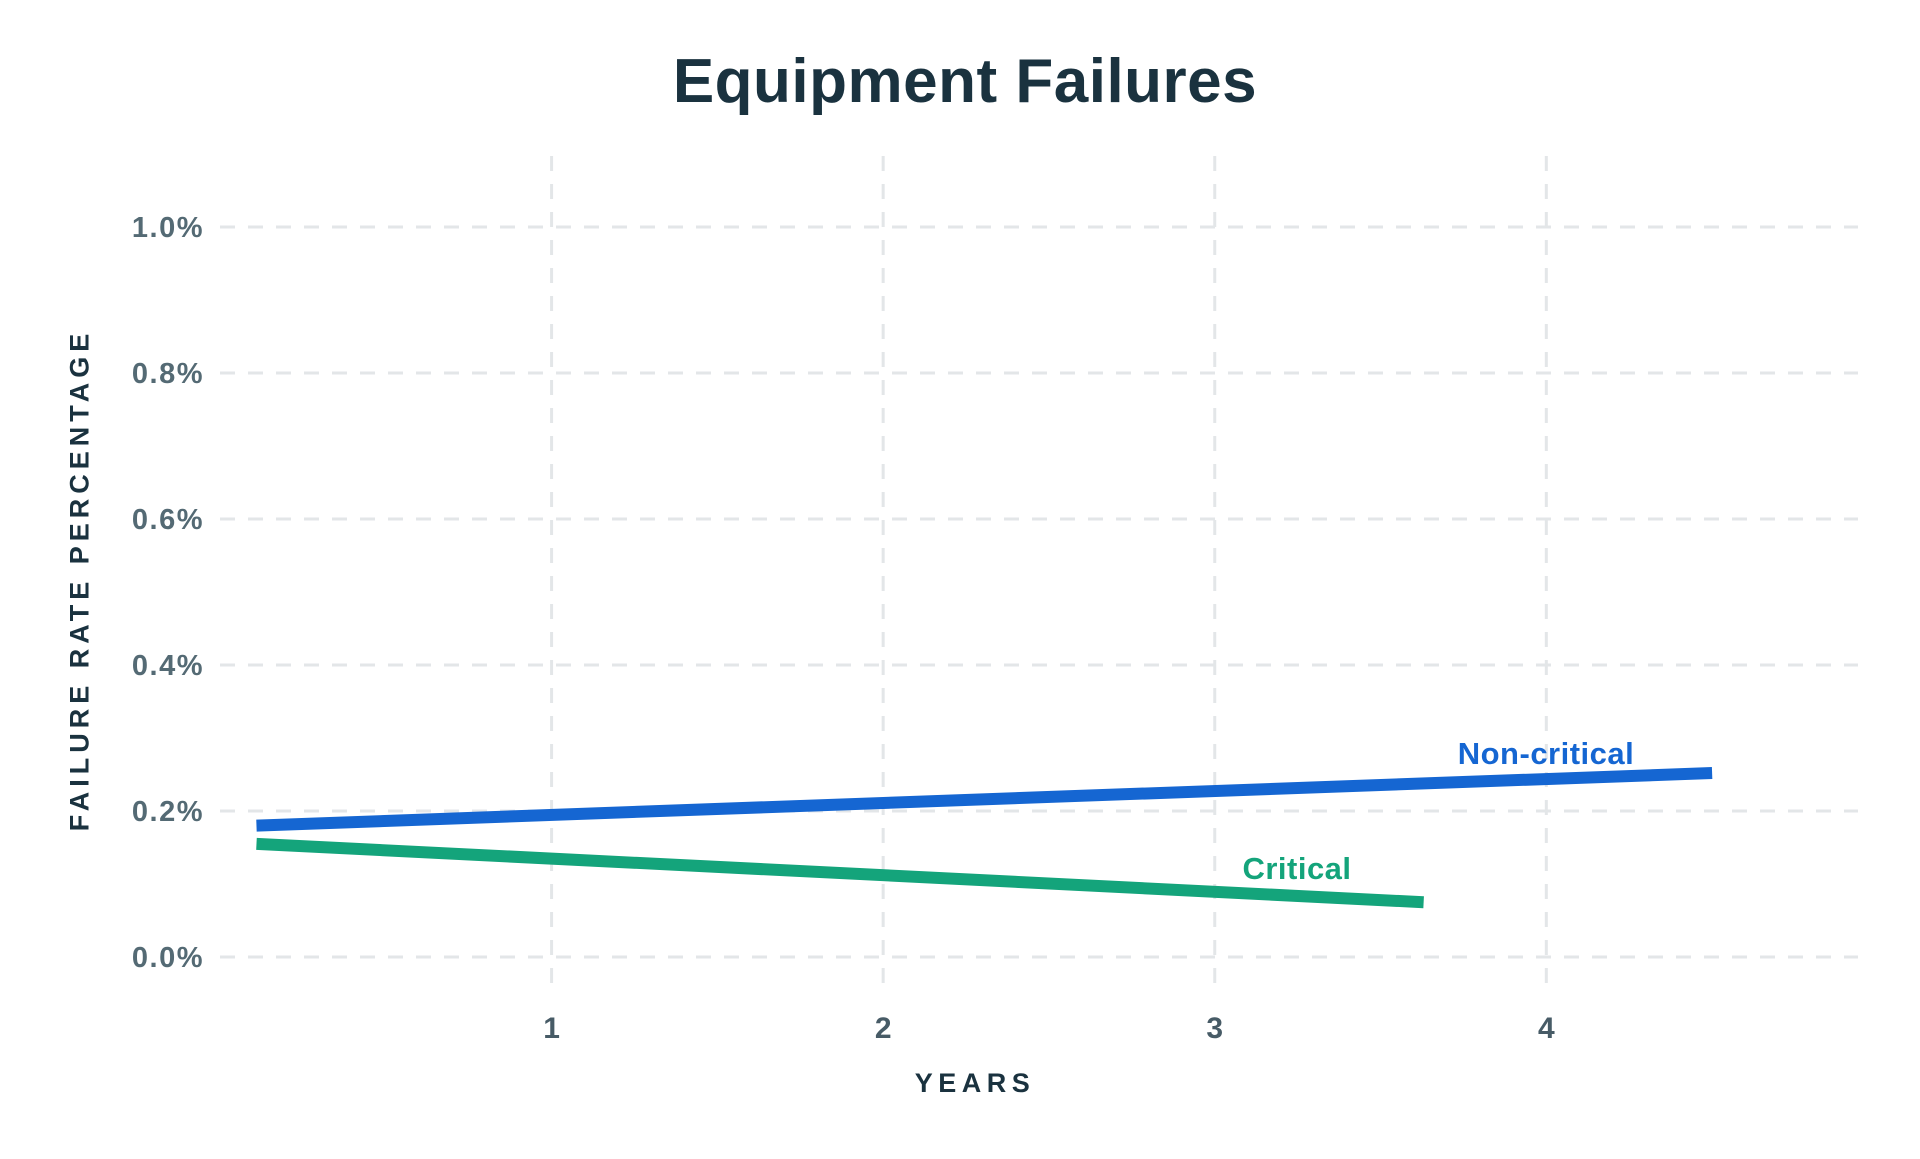 This screenshot has width=1920, height=1159. What do you see at coordinates (1546, 753) in the screenshot?
I see `series-label-non-critical: Non-critical` at bounding box center [1546, 753].